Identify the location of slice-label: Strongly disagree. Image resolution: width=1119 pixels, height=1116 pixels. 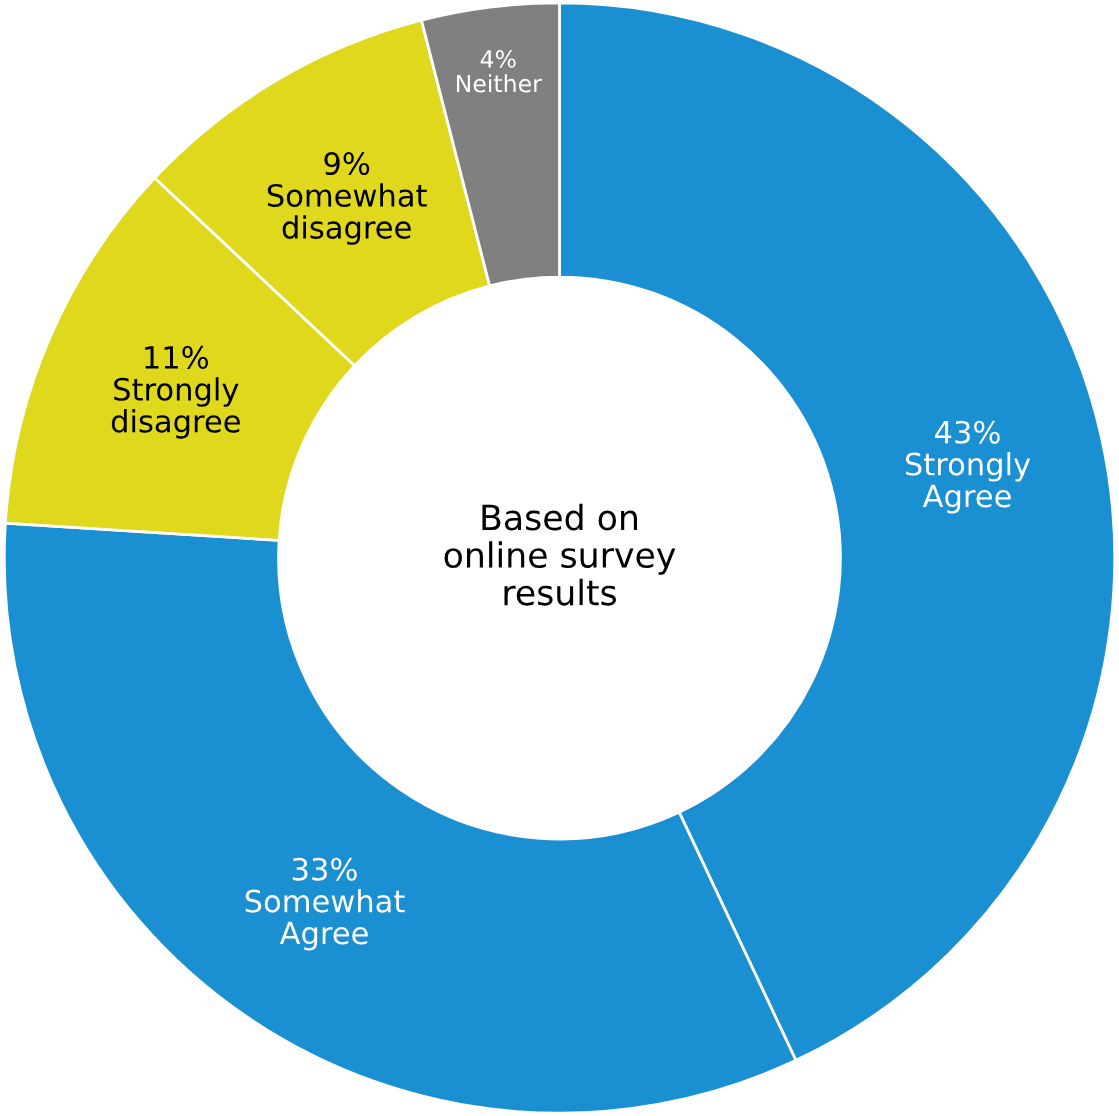
(175, 408).